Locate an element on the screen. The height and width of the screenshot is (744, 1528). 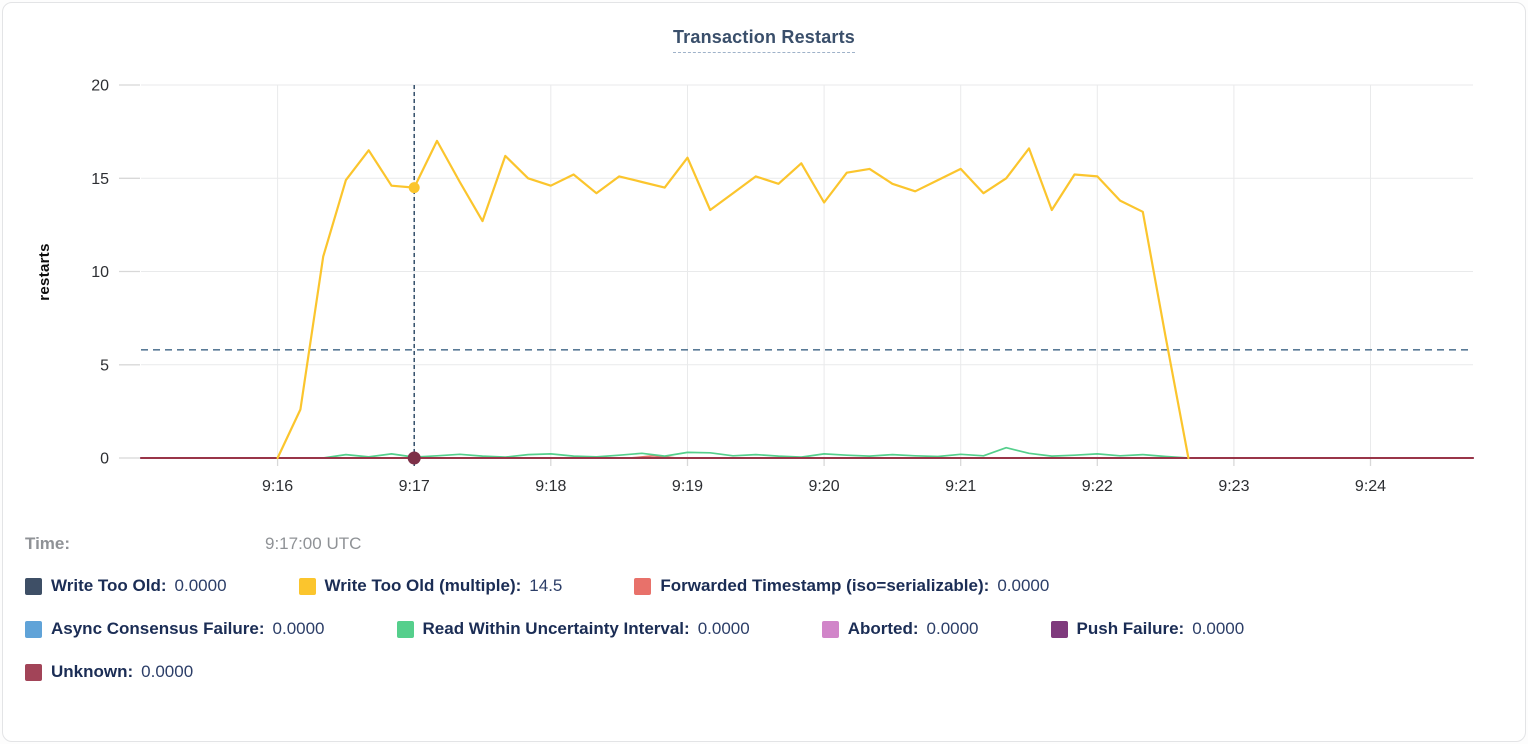
legend-item-read-within-uncertainty-interval: Read Within Uncertainty Interval: 0.0000 is located at coordinates (573, 629).